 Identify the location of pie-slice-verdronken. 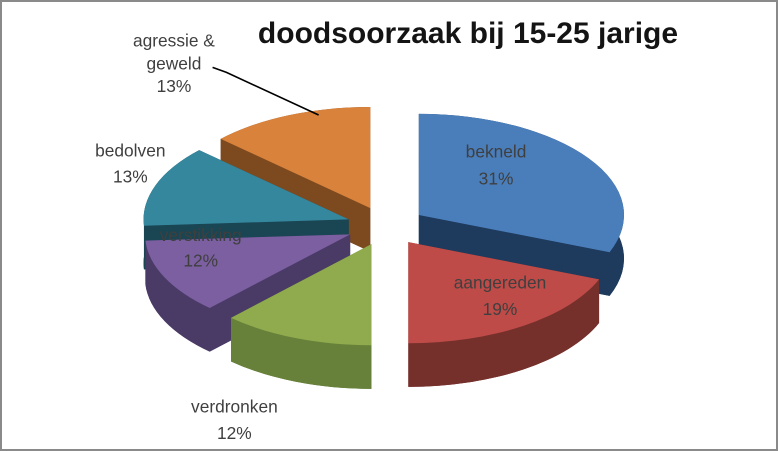
(301, 316).